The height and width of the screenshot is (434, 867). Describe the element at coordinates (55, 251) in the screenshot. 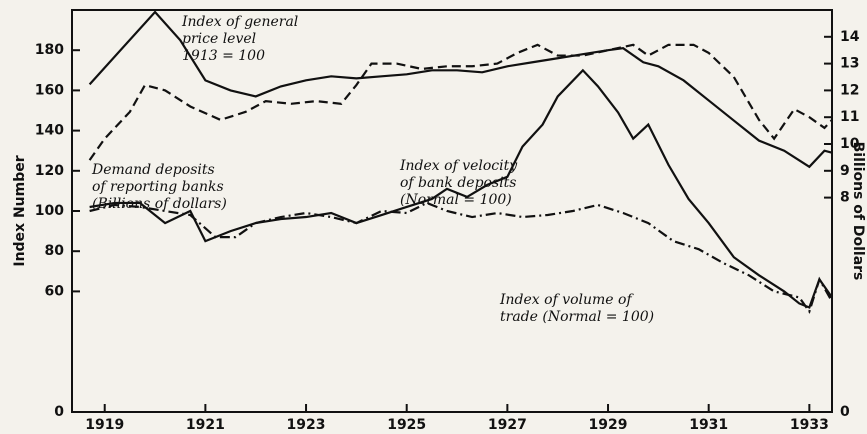

I see `y-tick-label: 80` at that location.